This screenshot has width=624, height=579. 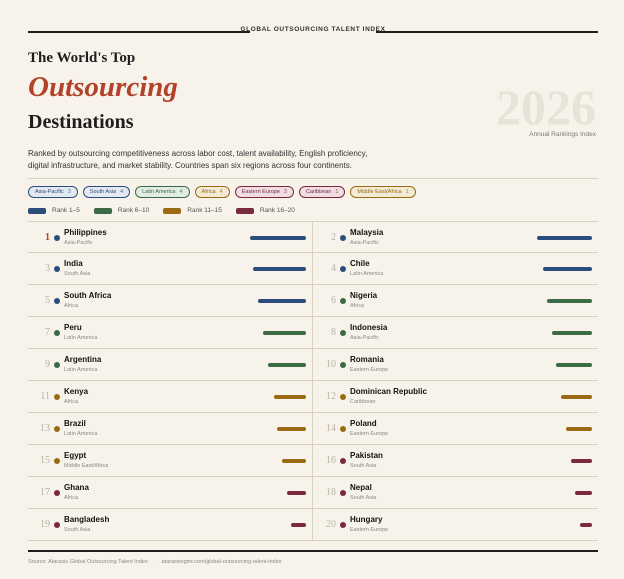 What do you see at coordinates (170, 332) in the screenshot?
I see `ranking-item: 7 Peru Latin America` at bounding box center [170, 332].